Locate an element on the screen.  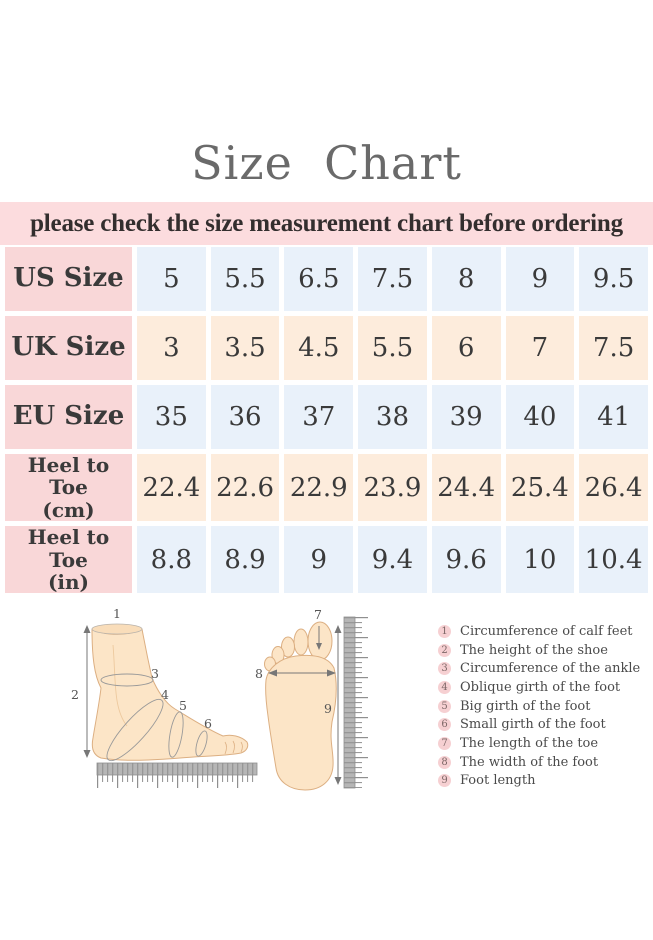
legend-item: 6 Small girth of the foot is located at coordinates (539, 724).